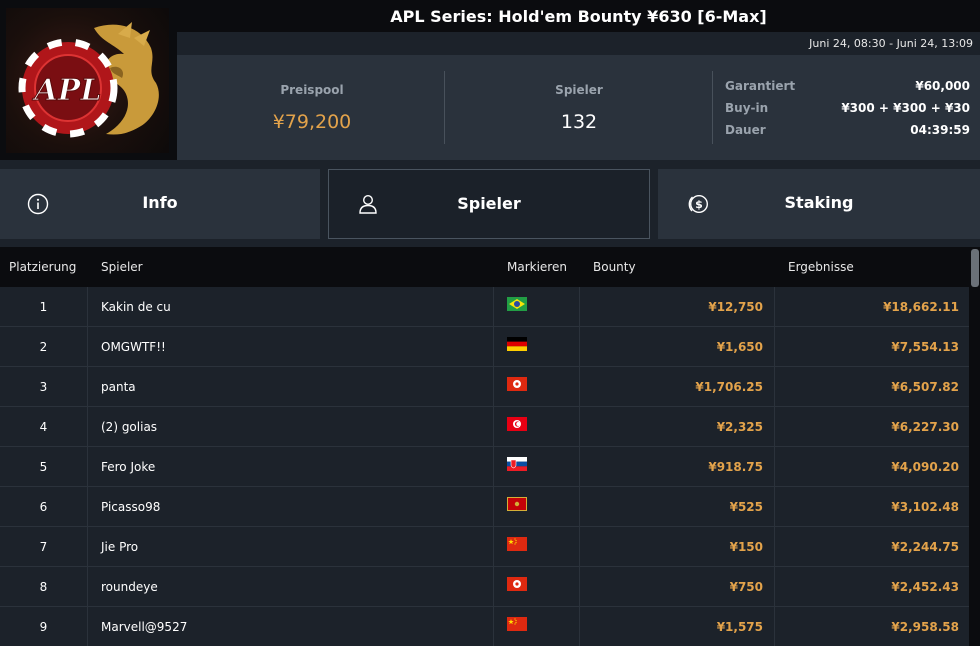 Image resolution: width=980 pixels, height=646 pixels. Describe the element at coordinates (678, 426) in the screenshot. I see `bounty-cell: ¥2,325` at that location.